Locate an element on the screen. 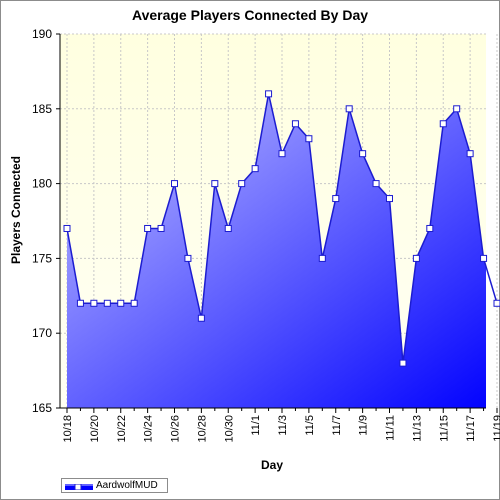 The width and height of the screenshot is (500, 500). legend-label: AardwolfMUD is located at coordinates (127, 485).